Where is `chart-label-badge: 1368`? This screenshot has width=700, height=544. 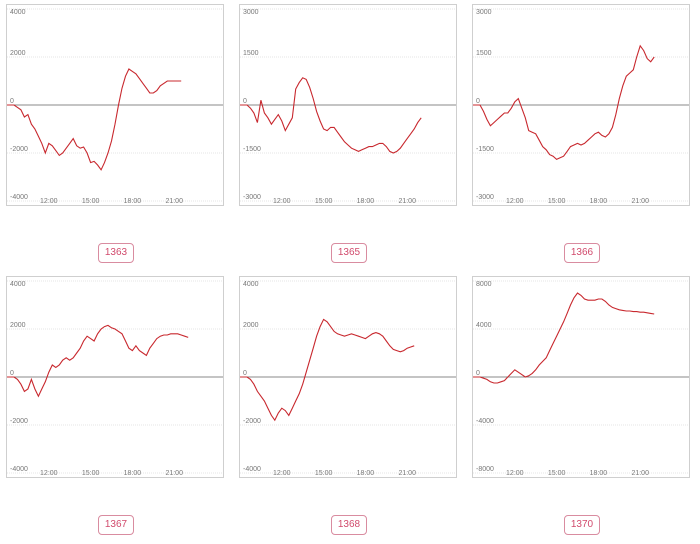
chart-label-badge: 1368 is located at coordinates (349, 525).